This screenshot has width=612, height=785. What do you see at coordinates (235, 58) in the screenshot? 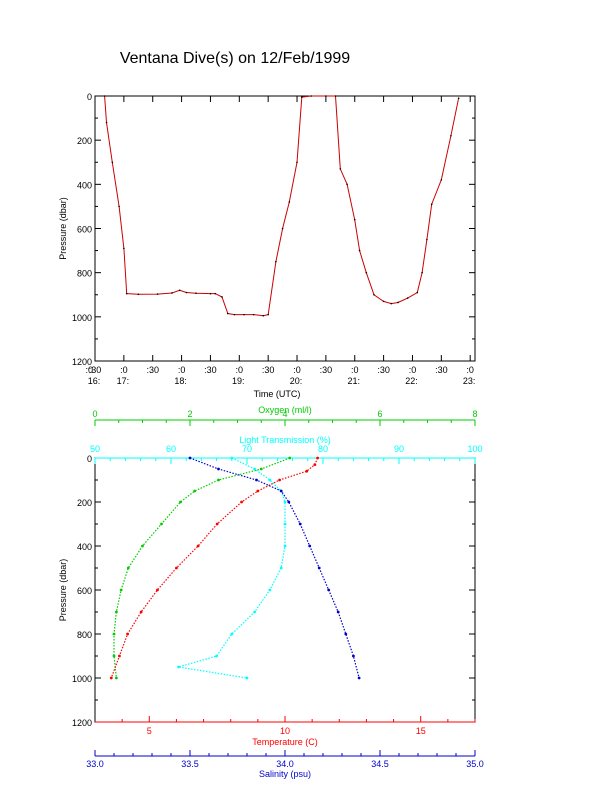
I see `page-title: Ventana Dive(s) on 12/Feb/1999` at bounding box center [235, 58].